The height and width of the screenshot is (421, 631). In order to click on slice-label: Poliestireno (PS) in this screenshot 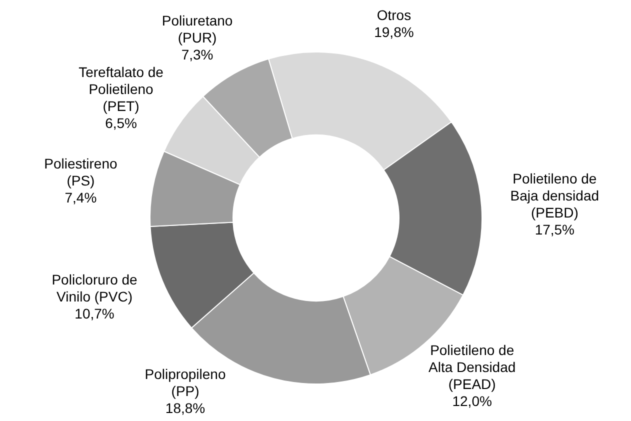, I will do `click(81, 172)`.